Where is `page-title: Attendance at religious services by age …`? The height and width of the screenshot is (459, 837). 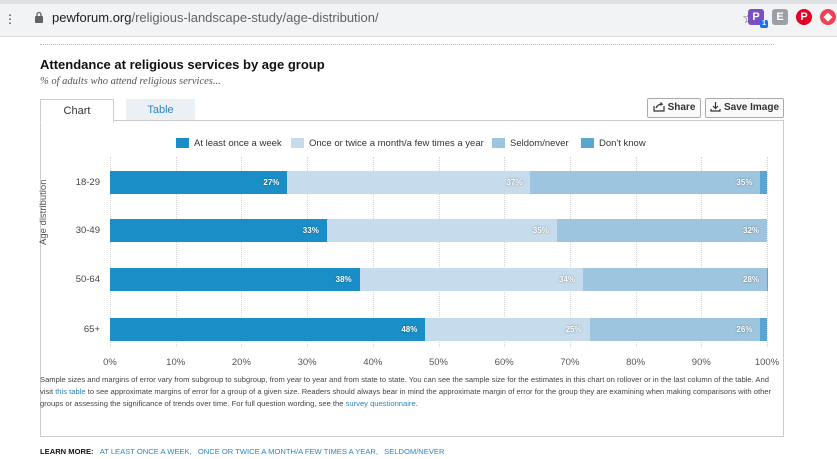
page-title: Attendance at religious services by age … is located at coordinates (182, 64).